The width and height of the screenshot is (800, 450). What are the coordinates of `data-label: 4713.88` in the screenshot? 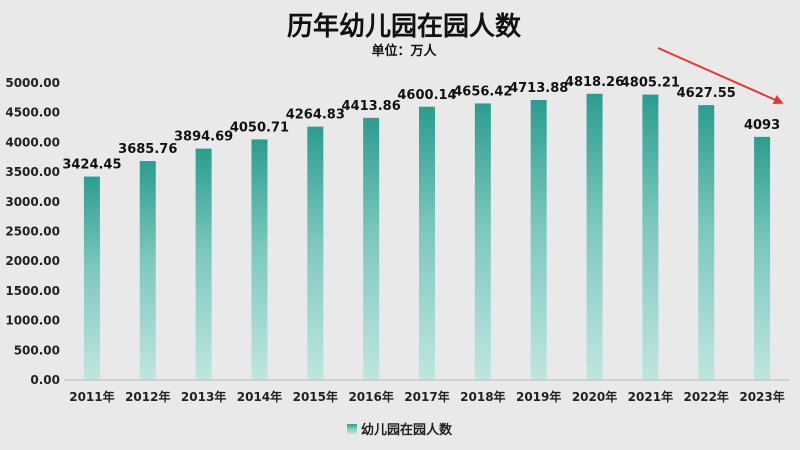 It's located at (538, 88).